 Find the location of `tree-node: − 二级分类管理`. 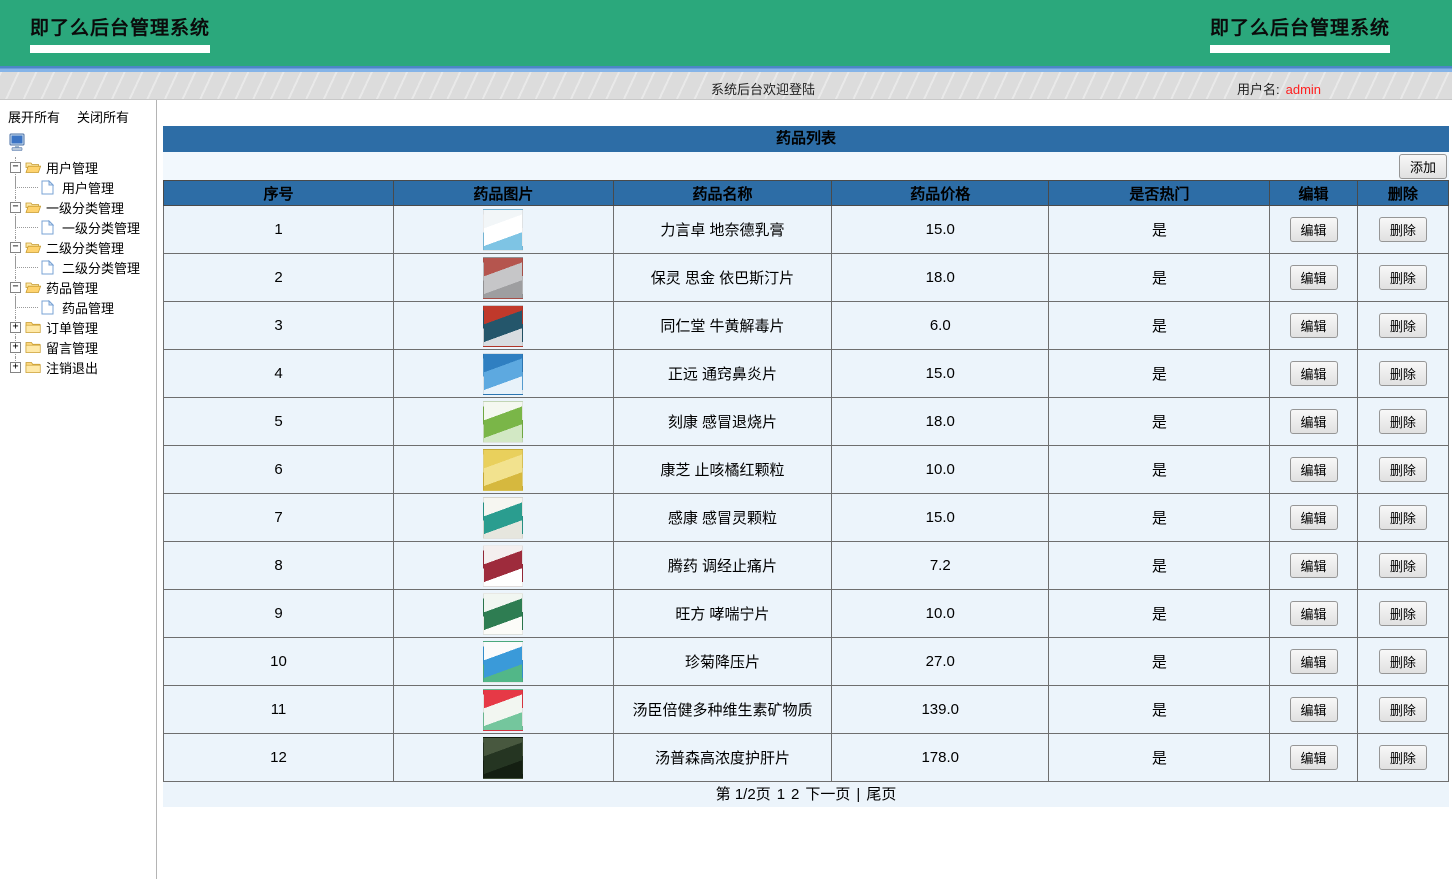

tree-node: − 二级分类管理 is located at coordinates (82, 247).